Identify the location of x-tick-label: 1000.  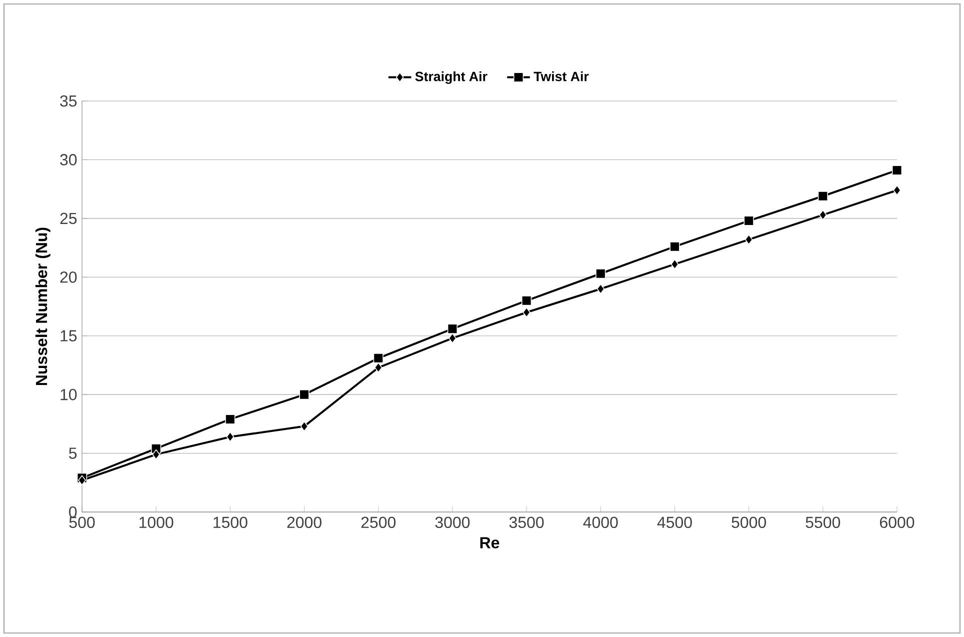
(157, 522).